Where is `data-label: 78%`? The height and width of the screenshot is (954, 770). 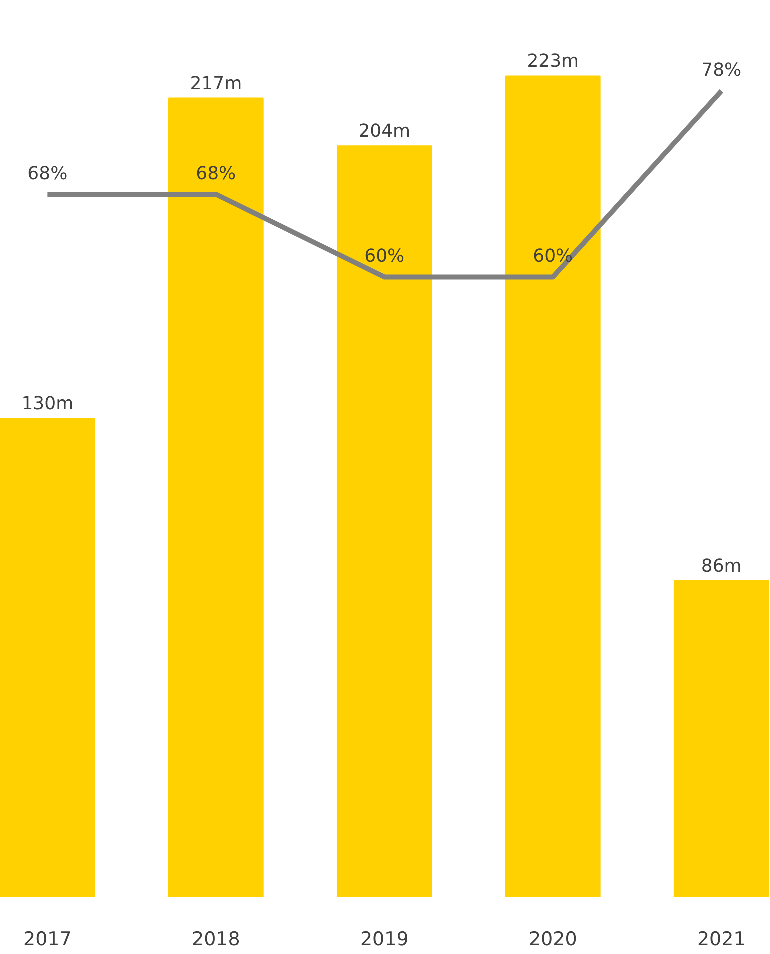
data-label: 78% is located at coordinates (722, 71).